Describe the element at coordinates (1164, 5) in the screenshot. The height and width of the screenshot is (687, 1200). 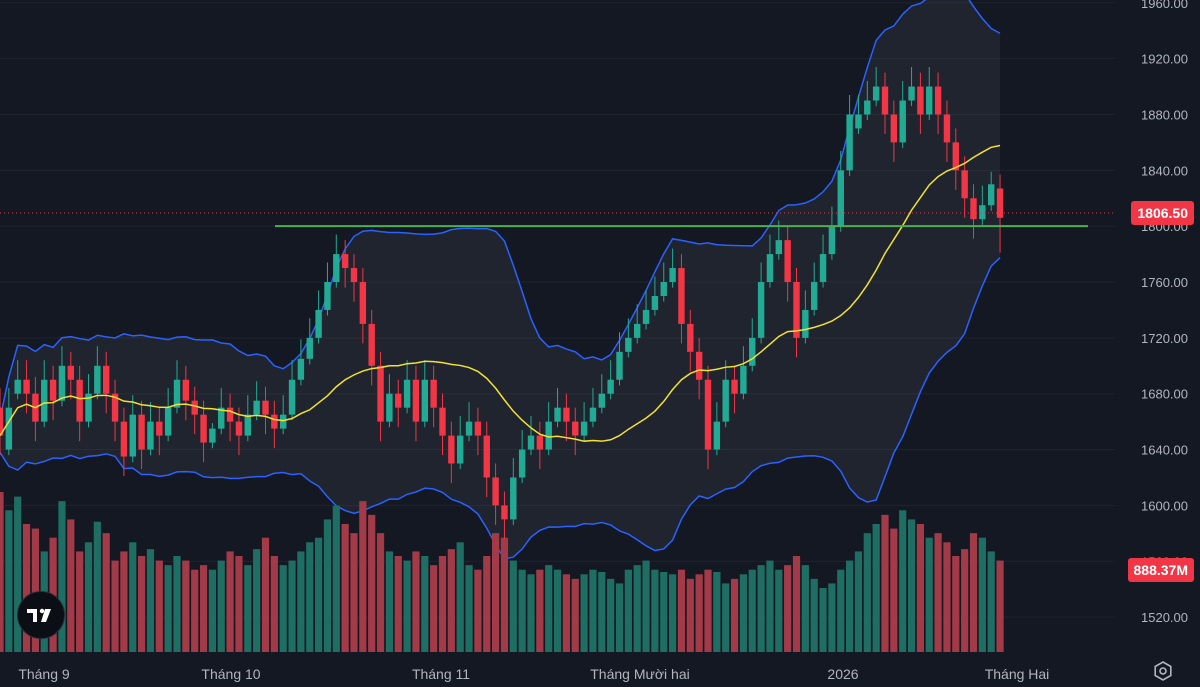
I see `price-tick-label: 1960.00` at that location.